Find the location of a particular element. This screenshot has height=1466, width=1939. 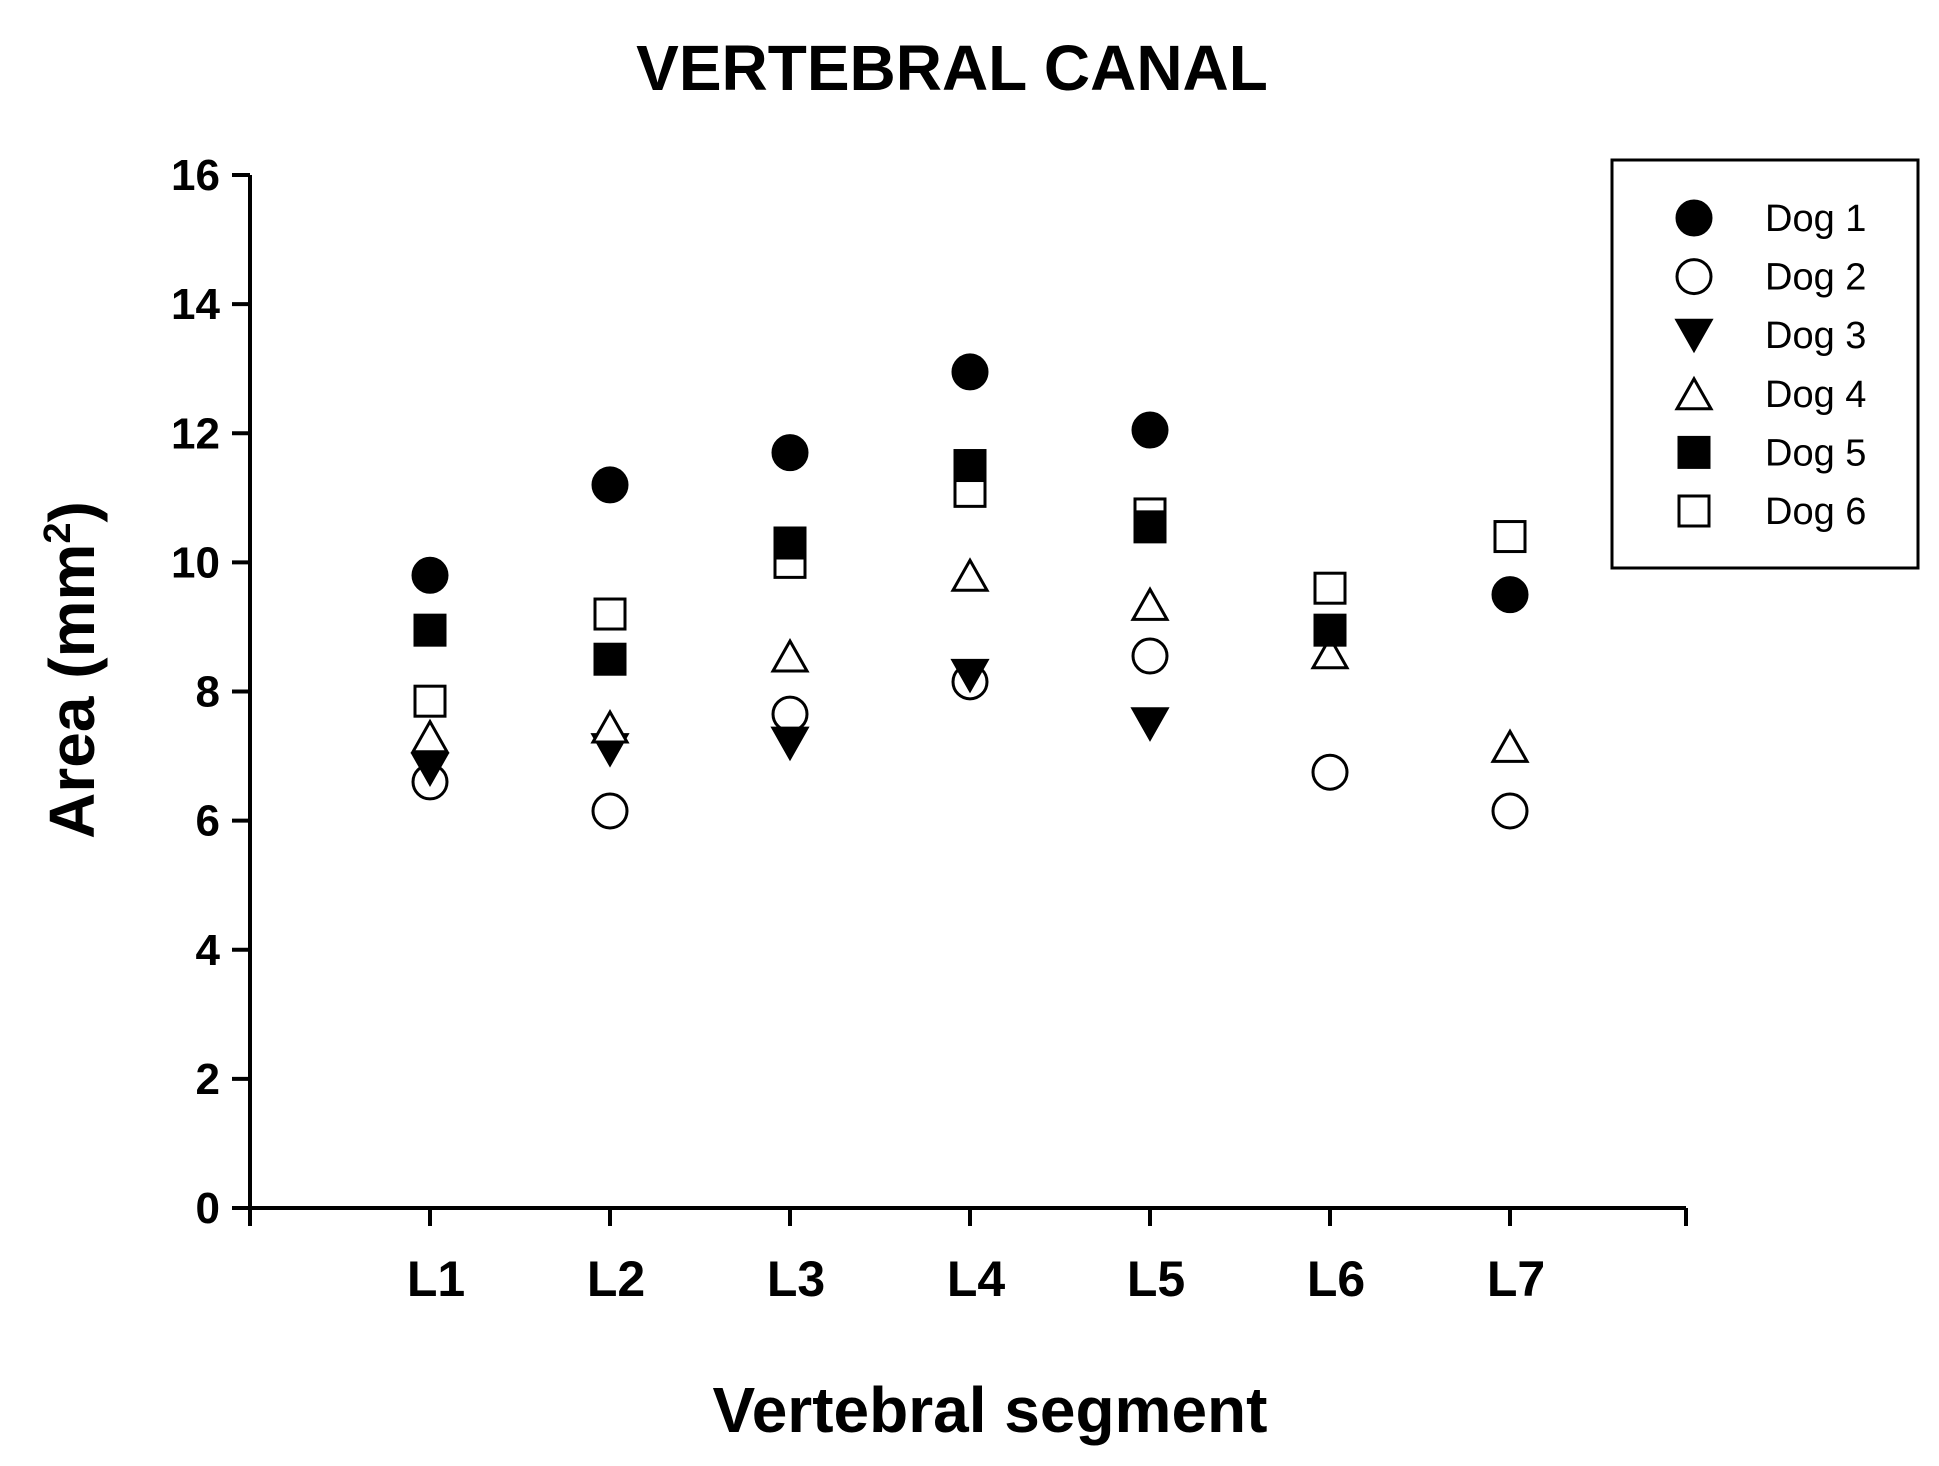

y-tick-label: 2 is located at coordinates (208, 1079).